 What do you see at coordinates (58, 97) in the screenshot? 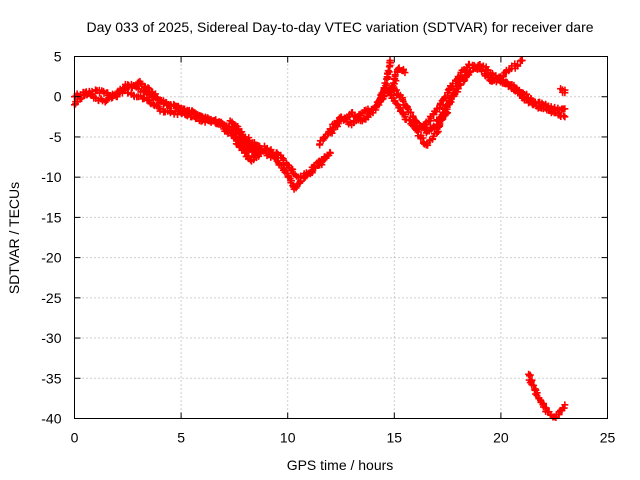
I see `y-tick-label: 0` at bounding box center [58, 97].